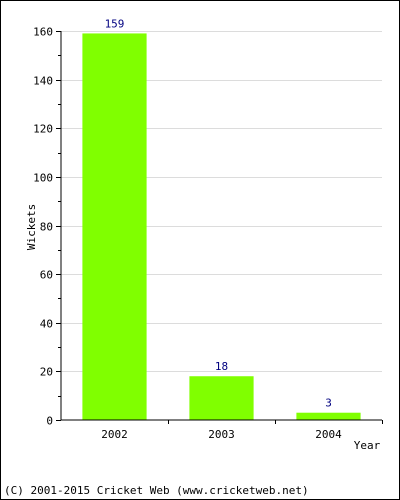 The width and height of the screenshot is (400, 500). Describe the element at coordinates (49, 421) in the screenshot. I see `y-tick-label: 0` at that location.